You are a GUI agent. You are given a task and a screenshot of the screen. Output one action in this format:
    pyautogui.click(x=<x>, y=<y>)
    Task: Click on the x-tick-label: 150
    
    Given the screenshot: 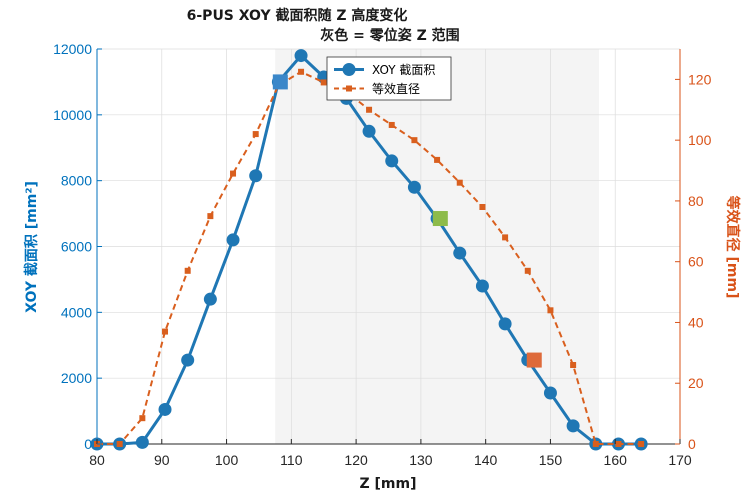 What is the action you would take?
    pyautogui.click(x=551, y=460)
    